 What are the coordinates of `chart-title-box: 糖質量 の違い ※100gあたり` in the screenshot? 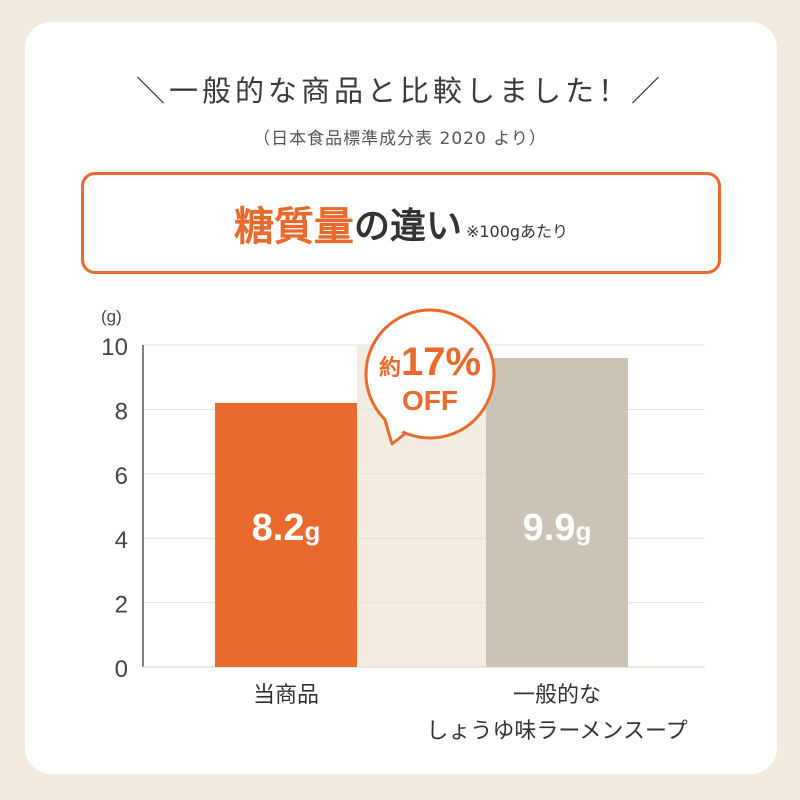 It's located at (401, 223).